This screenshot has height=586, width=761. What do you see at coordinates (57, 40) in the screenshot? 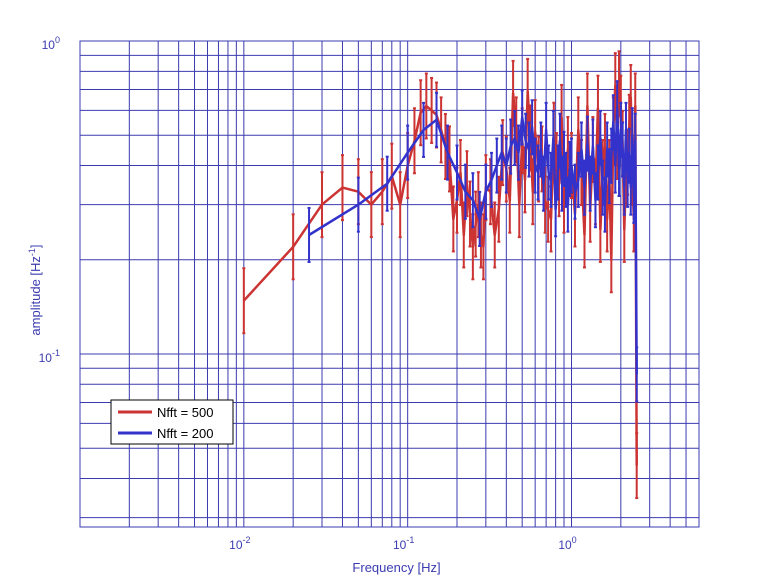
I see `y-tick-exponent: 0` at bounding box center [57, 40].